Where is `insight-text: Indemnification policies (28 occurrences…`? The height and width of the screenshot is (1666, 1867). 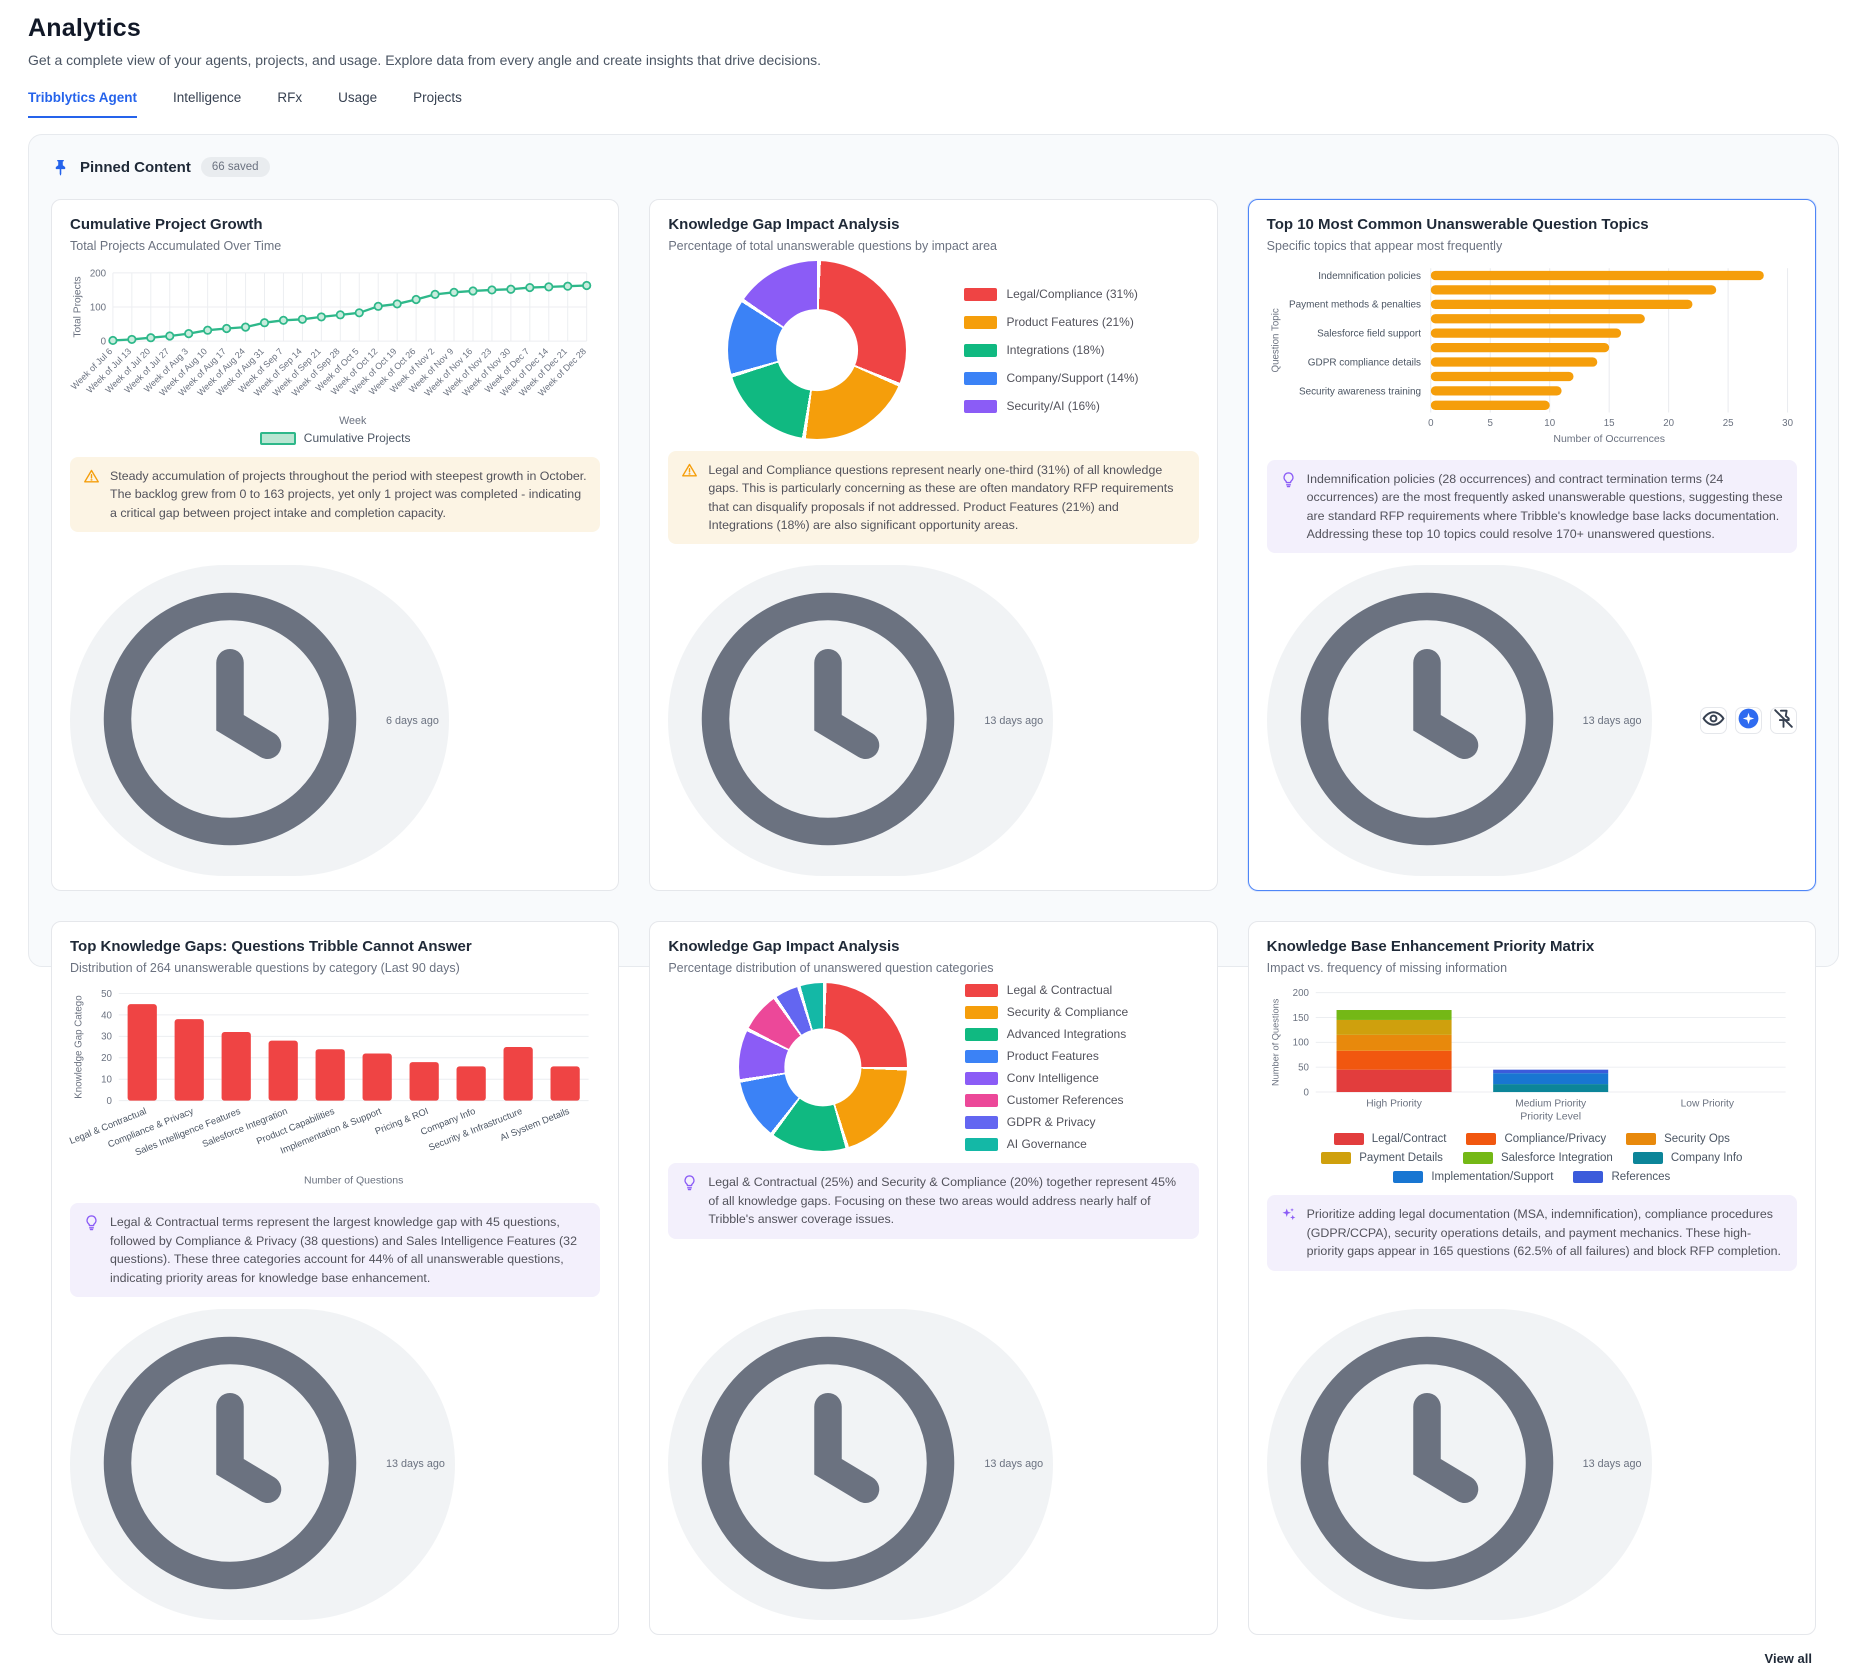
insight-text: Indemnification policies (28 occurrences… is located at coordinates (1544, 507).